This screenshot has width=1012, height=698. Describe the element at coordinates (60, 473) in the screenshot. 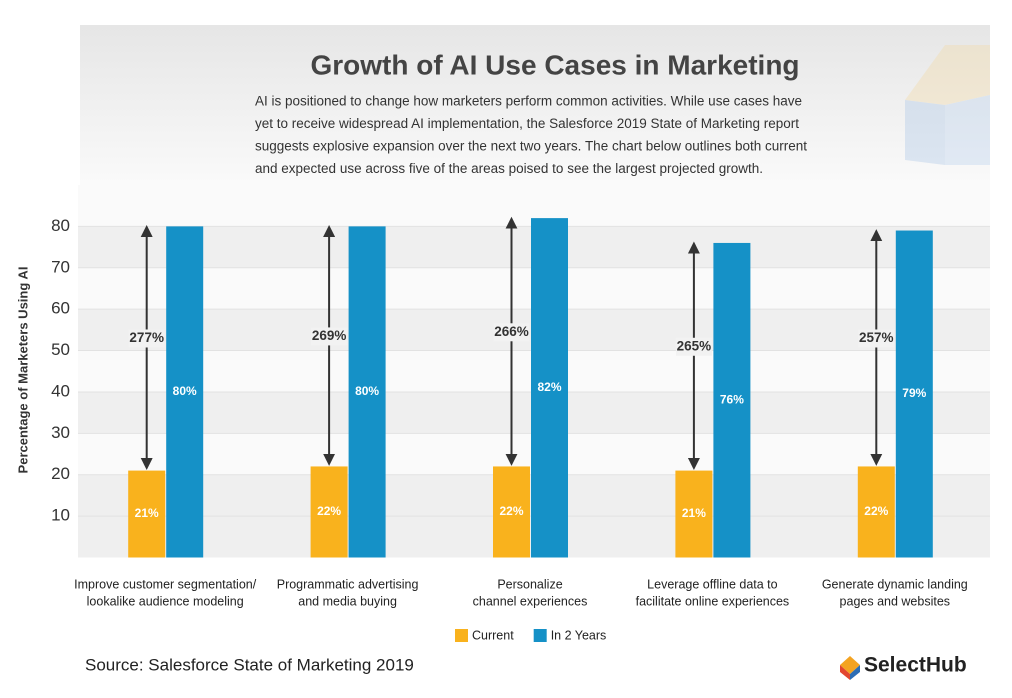

I see `y-tick-label: 20` at that location.